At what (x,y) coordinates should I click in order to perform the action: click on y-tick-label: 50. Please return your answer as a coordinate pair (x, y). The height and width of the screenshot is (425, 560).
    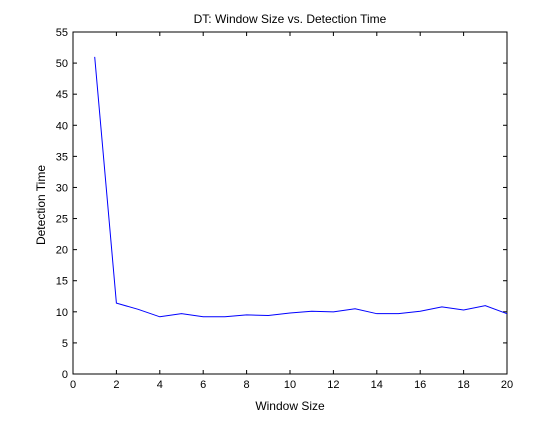
    Looking at the image, I should click on (62, 64).